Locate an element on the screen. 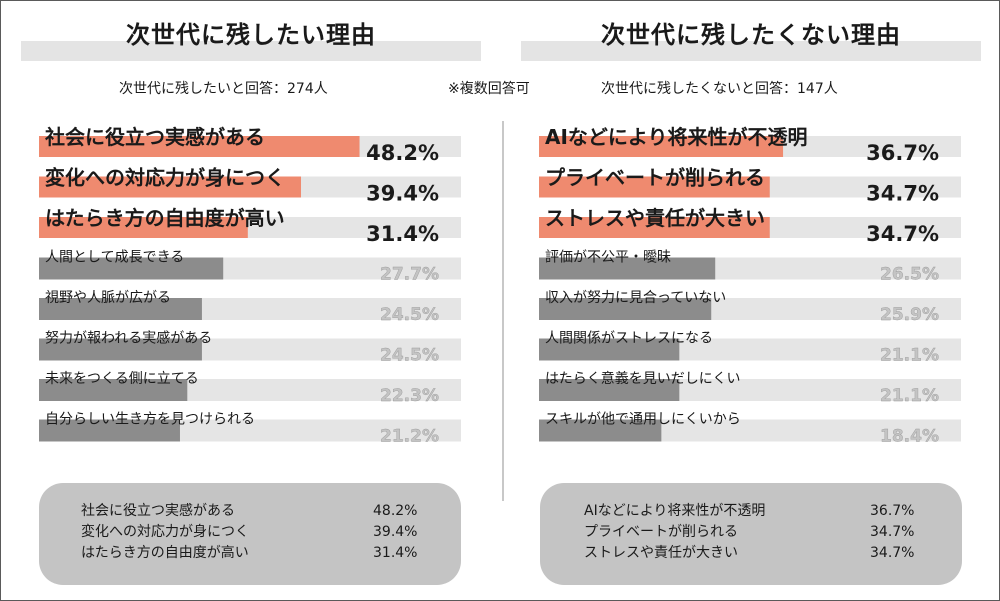 The width and height of the screenshot is (1000, 601). summary-label: はたらき方の自由度が高い is located at coordinates (165, 553).